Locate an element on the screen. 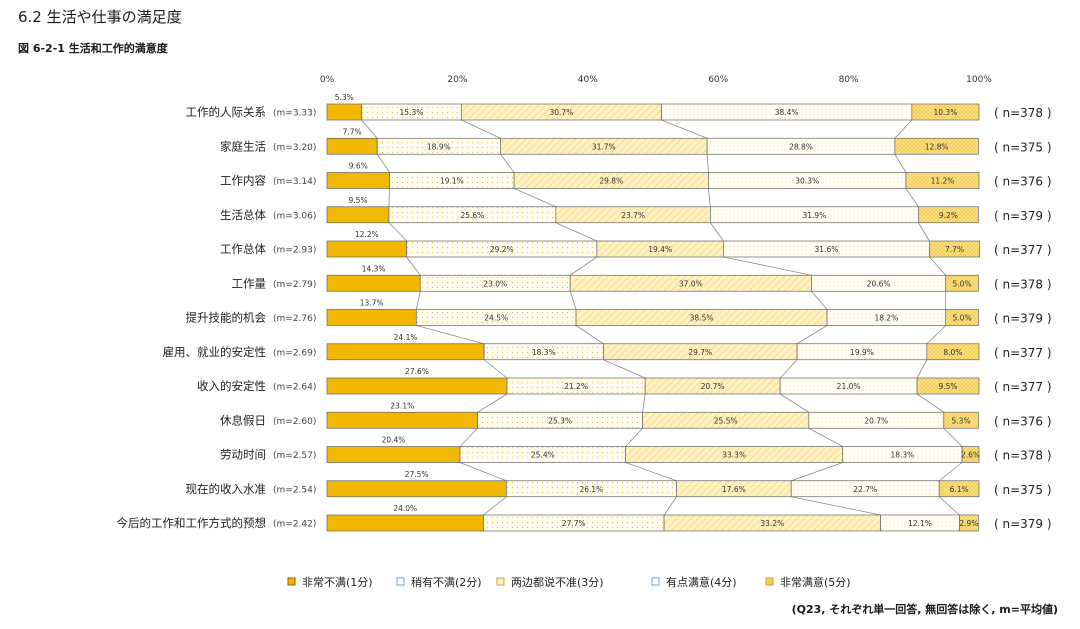 Image resolution: width=1080 pixels, height=629 pixels. x-tick-label: 100% is located at coordinates (979, 80).